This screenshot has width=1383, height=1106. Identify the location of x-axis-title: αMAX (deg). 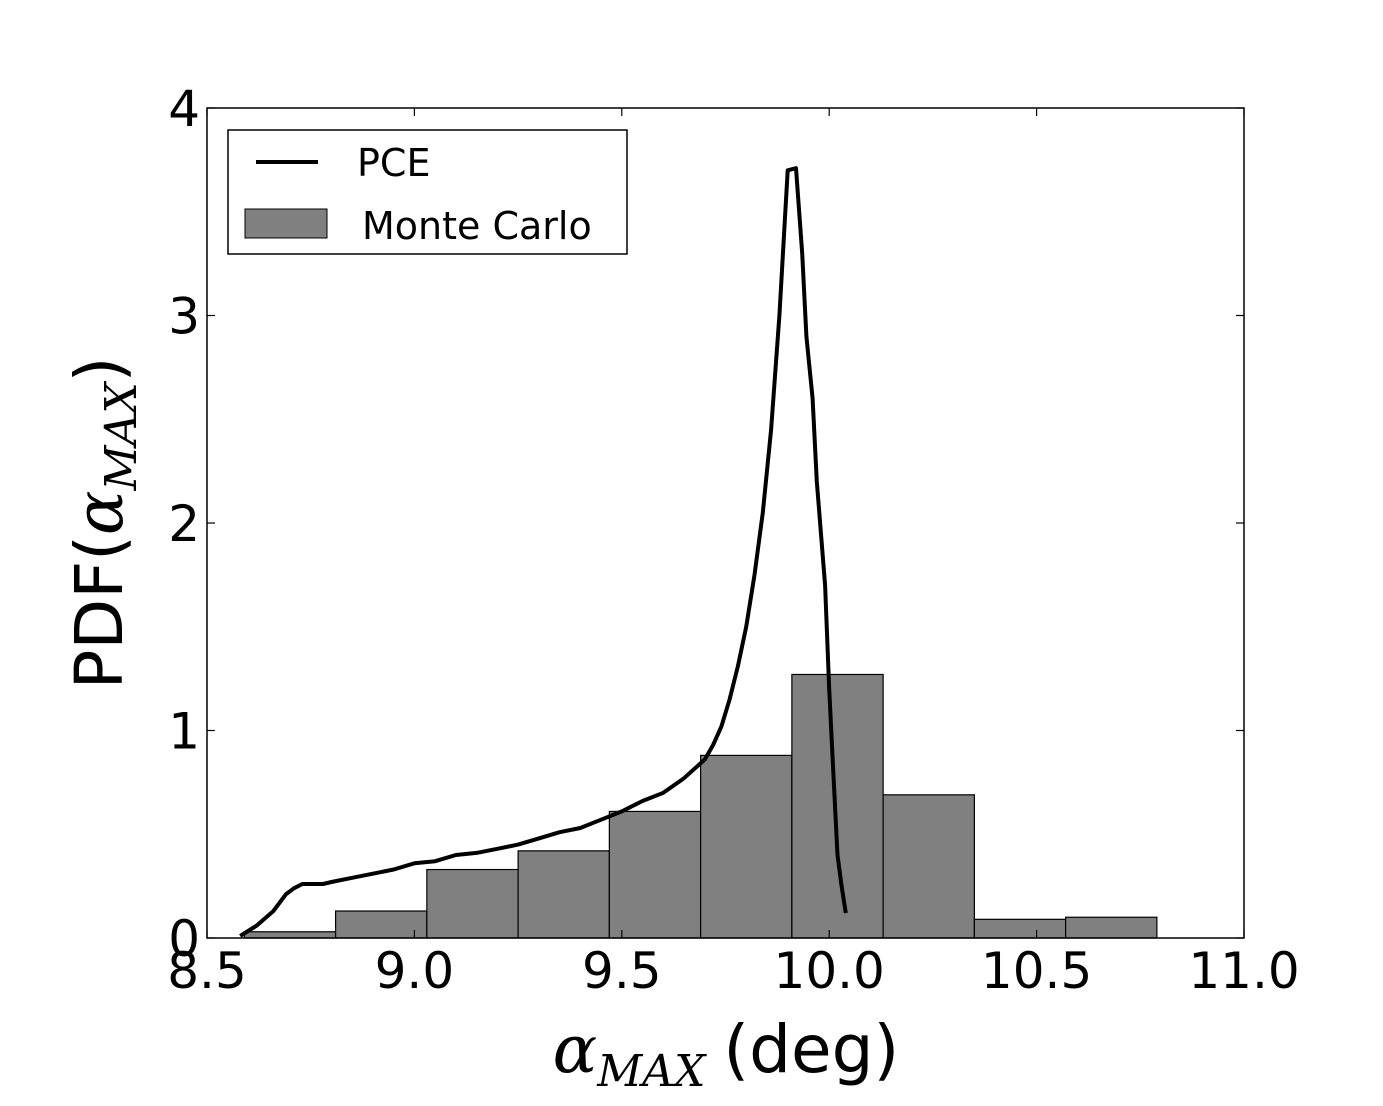
(726, 1054).